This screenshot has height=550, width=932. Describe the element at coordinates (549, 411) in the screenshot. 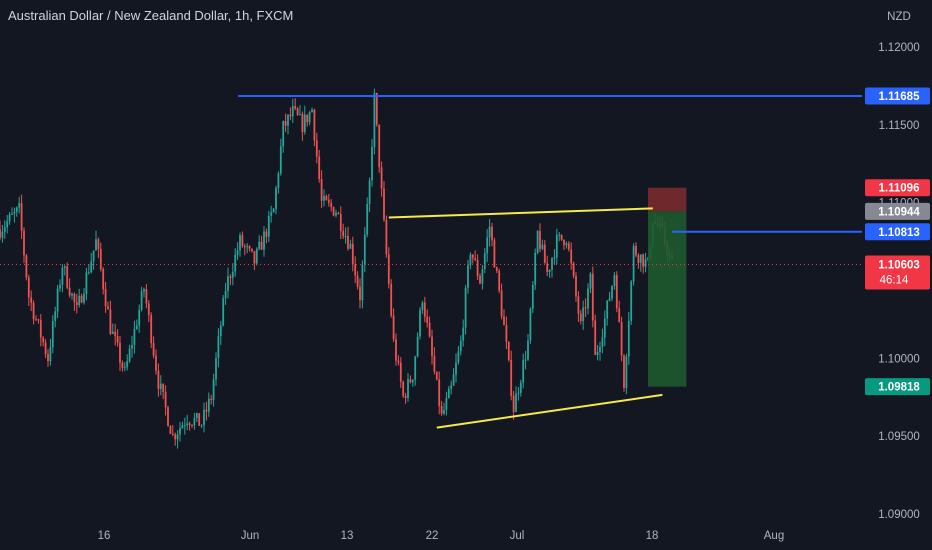

I see `lower-trendline` at that location.